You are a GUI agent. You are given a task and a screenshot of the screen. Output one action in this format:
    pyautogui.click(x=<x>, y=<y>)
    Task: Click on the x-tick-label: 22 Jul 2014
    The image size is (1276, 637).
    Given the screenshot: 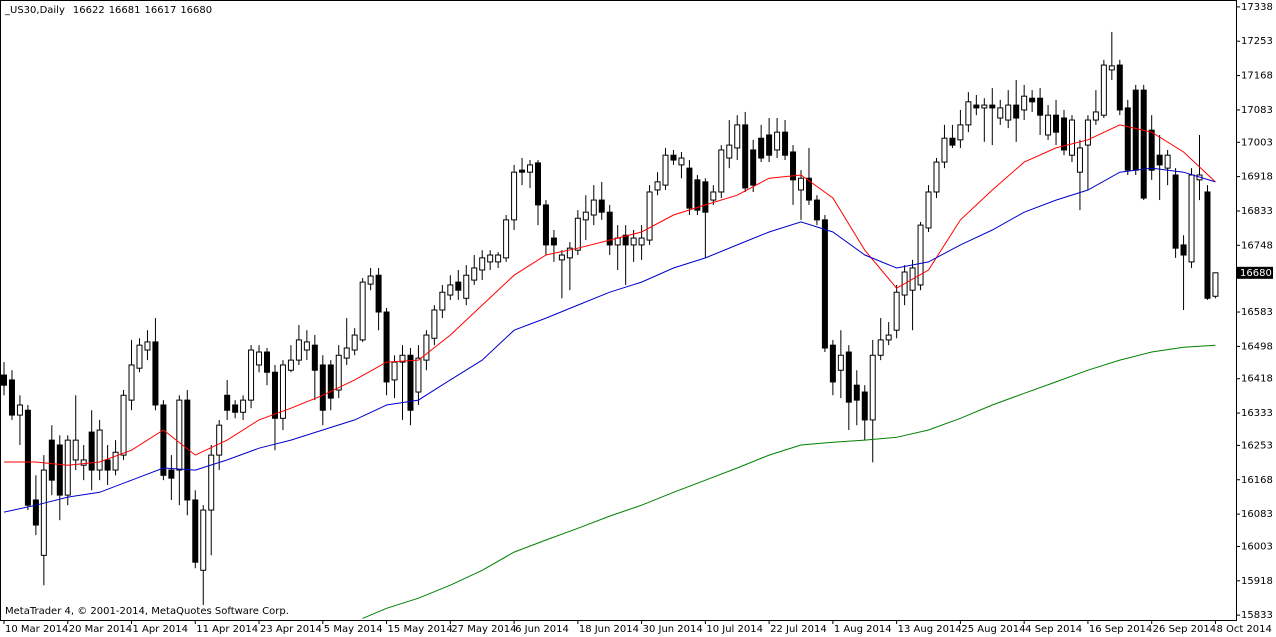 What is the action you would take?
    pyautogui.click(x=798, y=629)
    